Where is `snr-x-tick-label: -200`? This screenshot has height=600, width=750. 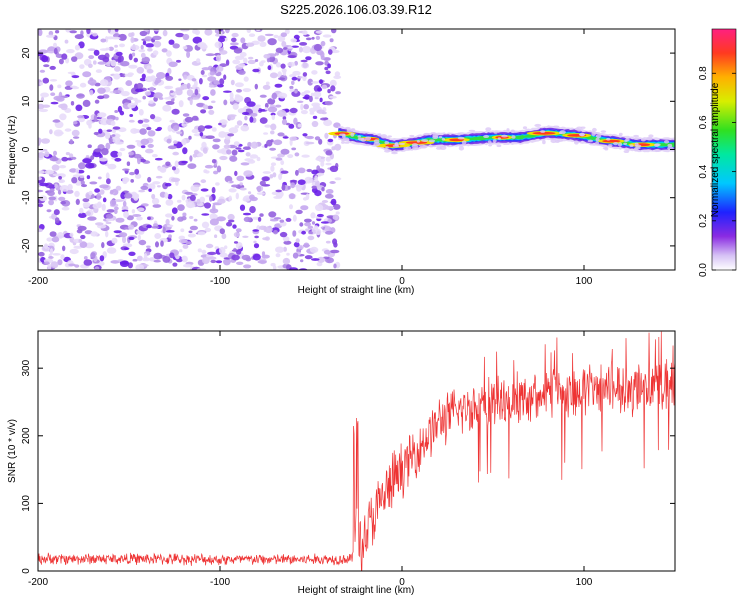
snr-x-tick-label: -200 is located at coordinates (38, 582).